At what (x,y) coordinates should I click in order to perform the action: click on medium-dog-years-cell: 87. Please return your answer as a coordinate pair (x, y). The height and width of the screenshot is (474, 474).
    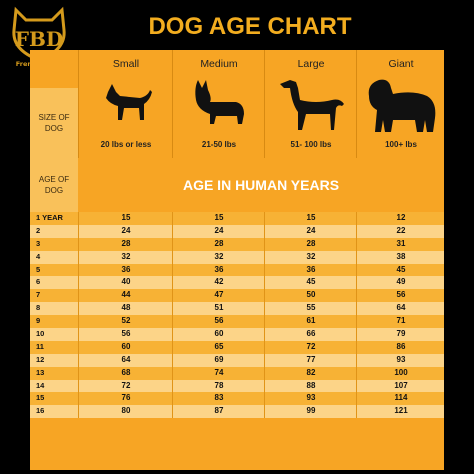
    Looking at the image, I should click on (218, 412).